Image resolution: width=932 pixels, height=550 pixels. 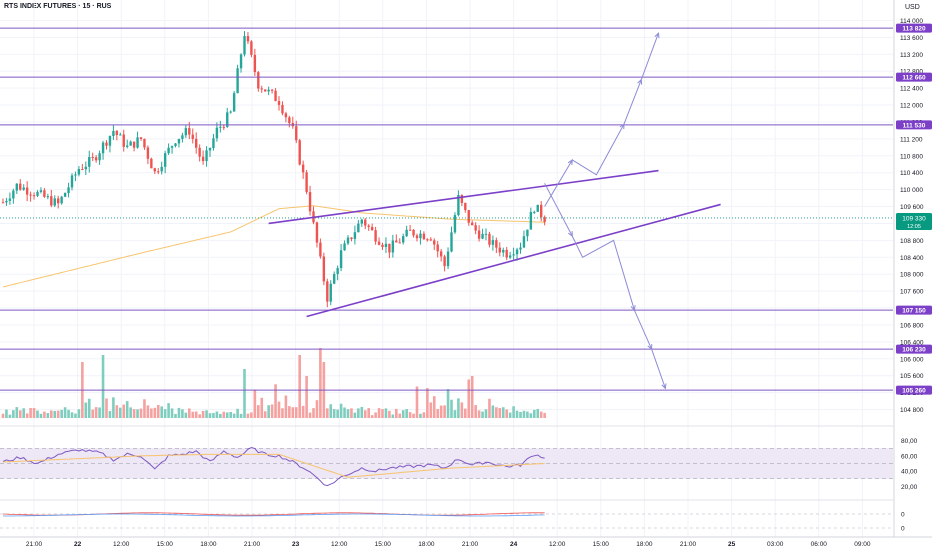 I want to click on rsi-tick-label: 60,00, so click(x=909, y=456).